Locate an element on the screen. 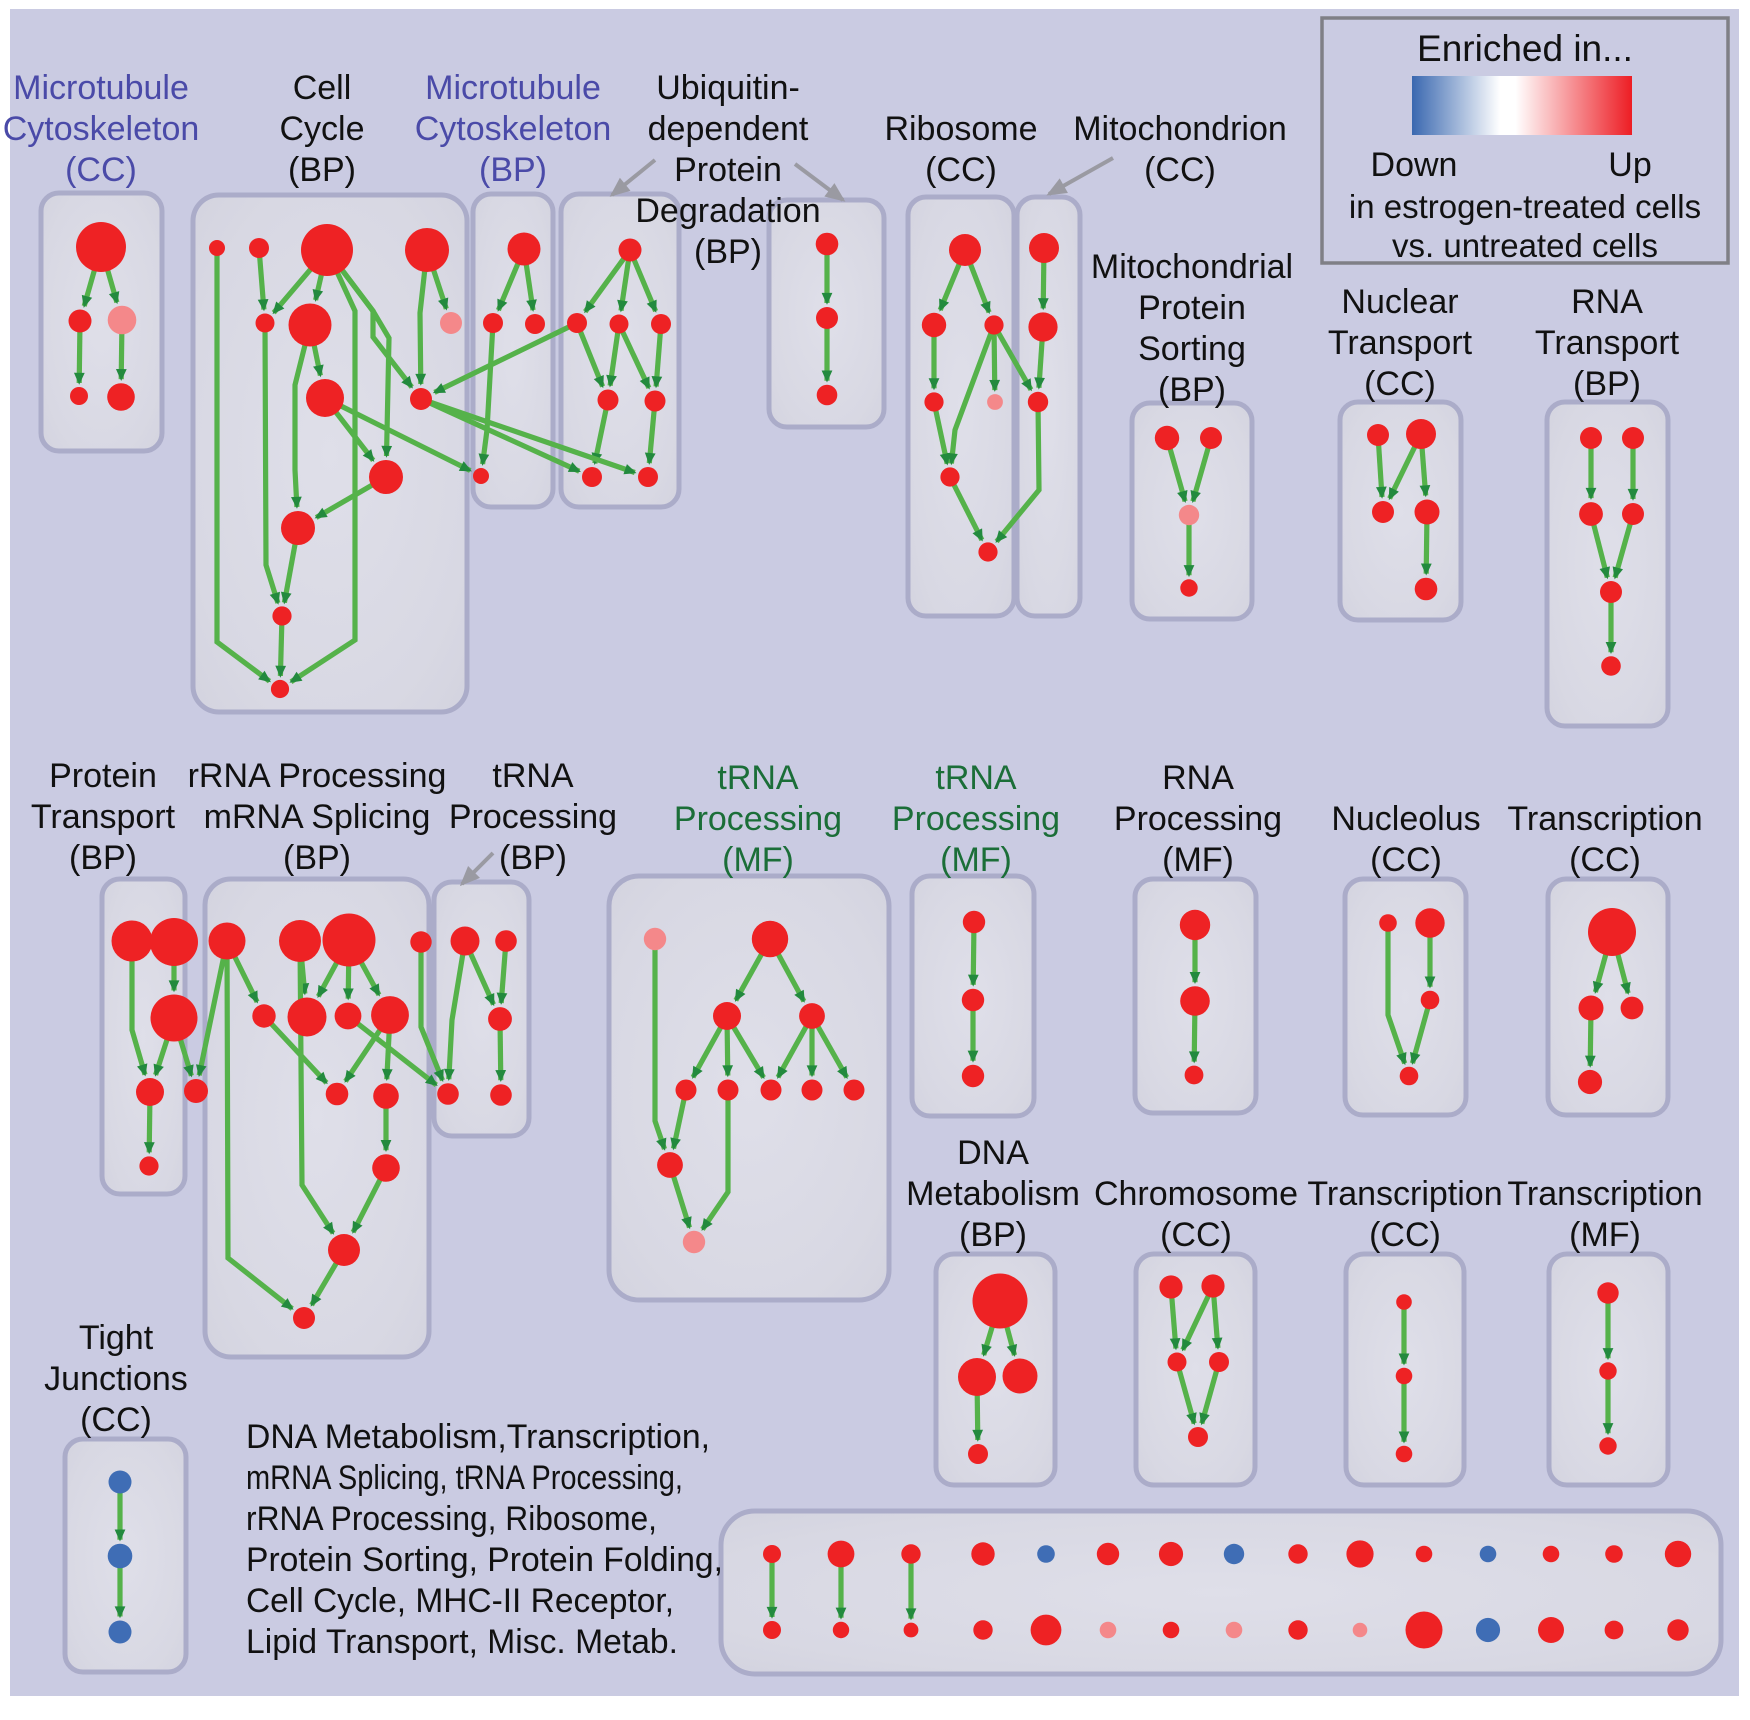  svg-text: Lipid Transport, Misc. Metab. is located at coordinates (462, 1642).